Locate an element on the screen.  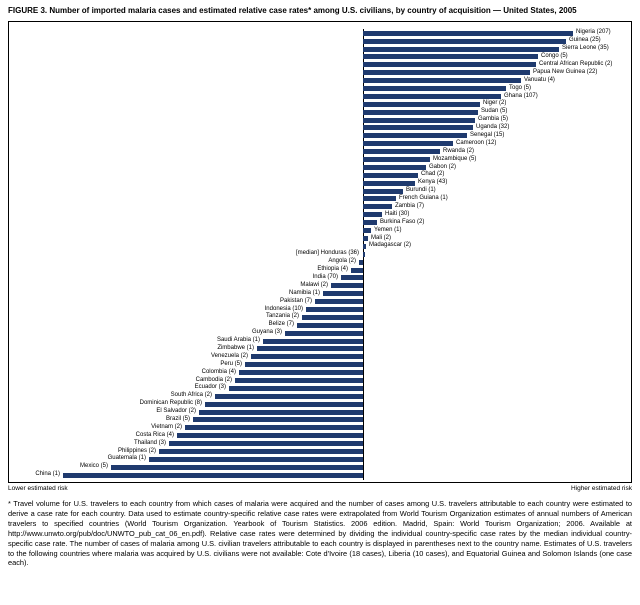
country-label: Rwanda (2) is located at coordinates (459, 150).